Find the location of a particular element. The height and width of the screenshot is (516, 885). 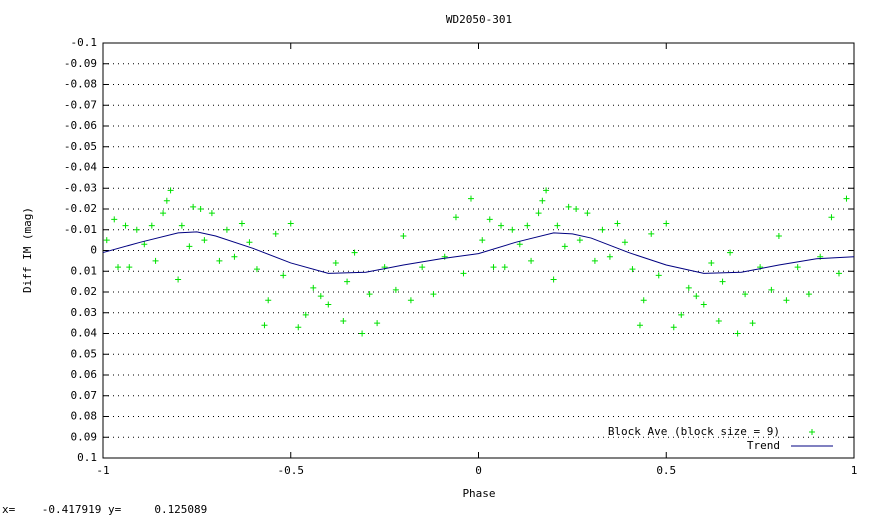

x-tick-label: -1 is located at coordinates (102, 470).